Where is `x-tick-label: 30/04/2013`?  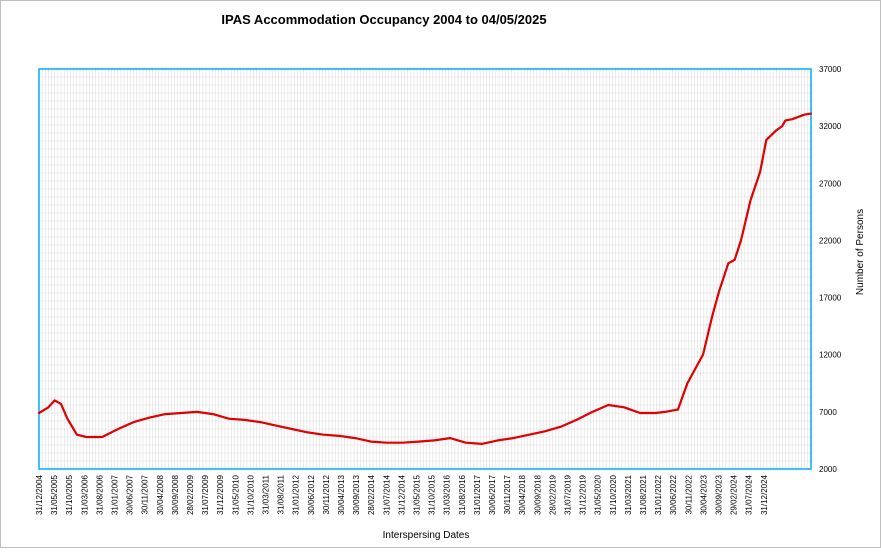
x-tick-label: 30/04/2013 is located at coordinates (341, 494).